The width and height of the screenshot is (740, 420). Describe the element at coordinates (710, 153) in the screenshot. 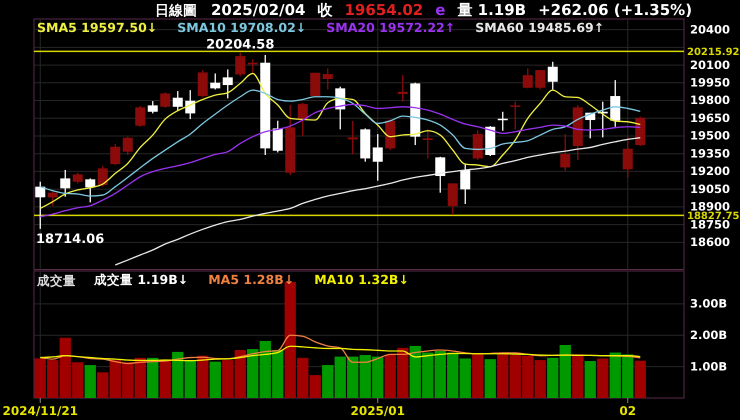

I see `y-tick-label: 19350` at that location.